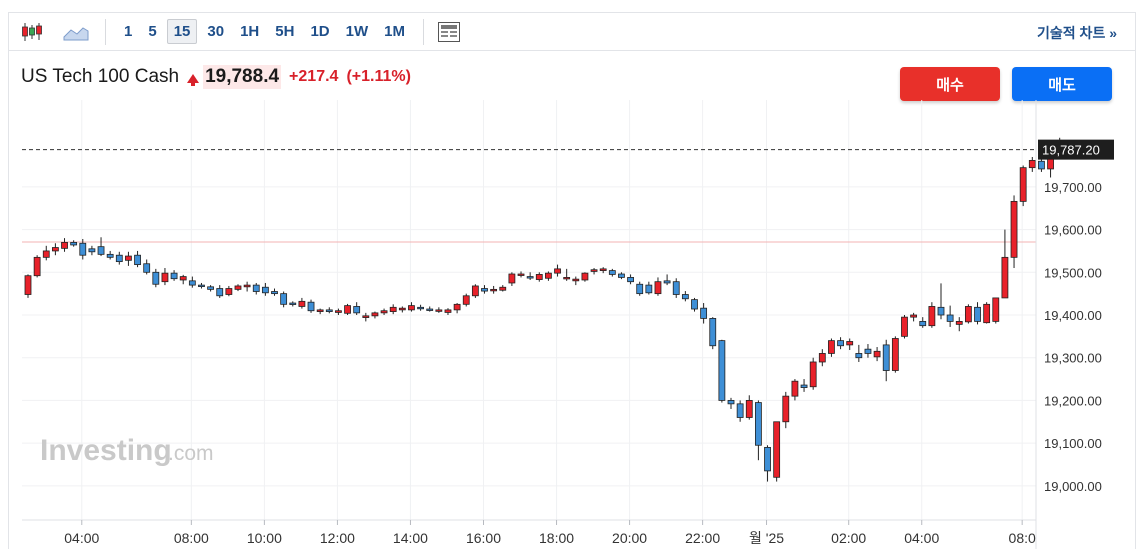 The width and height of the screenshot is (1144, 549). What do you see at coordinates (394, 31) in the screenshot?
I see `timeframe-1m: 1M` at bounding box center [394, 31].